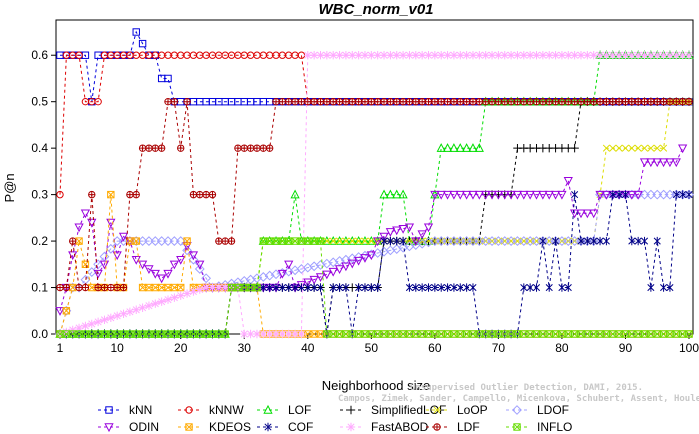  I want to click on legend-label: kNNW, so click(226, 410).